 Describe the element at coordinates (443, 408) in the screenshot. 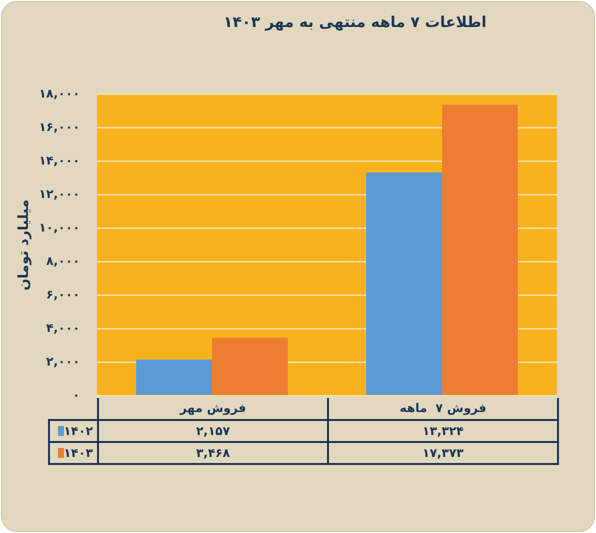

I see `x-tick-label: فروش ۷ ماهه` at that location.